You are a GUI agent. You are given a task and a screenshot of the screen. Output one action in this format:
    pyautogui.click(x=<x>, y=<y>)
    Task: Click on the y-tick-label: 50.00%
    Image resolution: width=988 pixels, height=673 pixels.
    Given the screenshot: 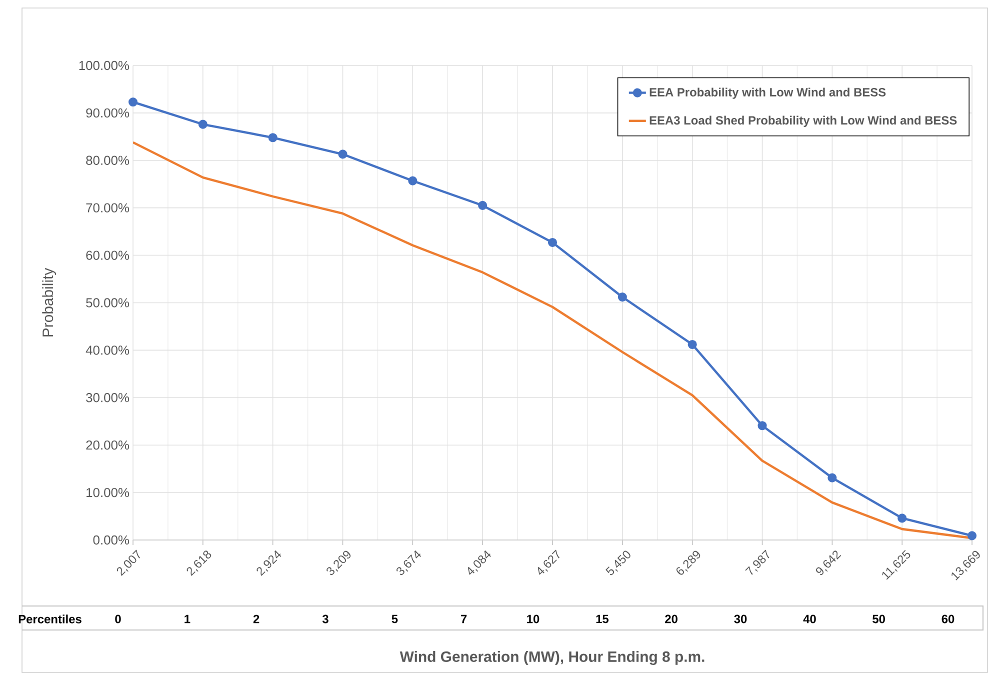 What is the action you would take?
    pyautogui.click(x=108, y=303)
    